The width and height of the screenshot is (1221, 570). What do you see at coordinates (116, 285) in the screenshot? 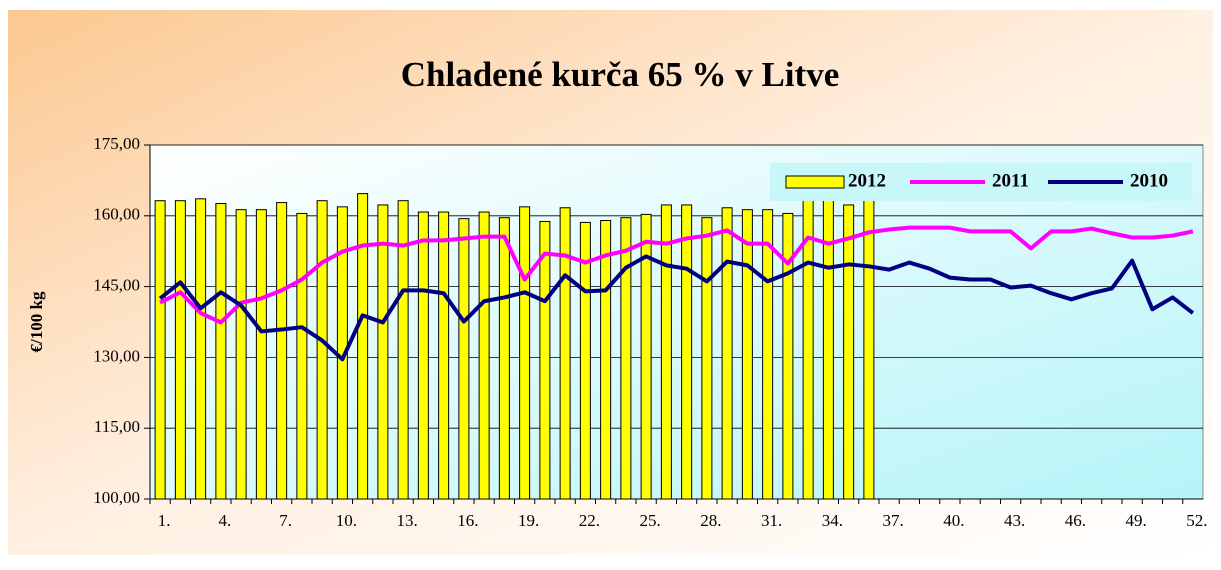
I see `y-tick-label: 145,00` at bounding box center [116, 285].